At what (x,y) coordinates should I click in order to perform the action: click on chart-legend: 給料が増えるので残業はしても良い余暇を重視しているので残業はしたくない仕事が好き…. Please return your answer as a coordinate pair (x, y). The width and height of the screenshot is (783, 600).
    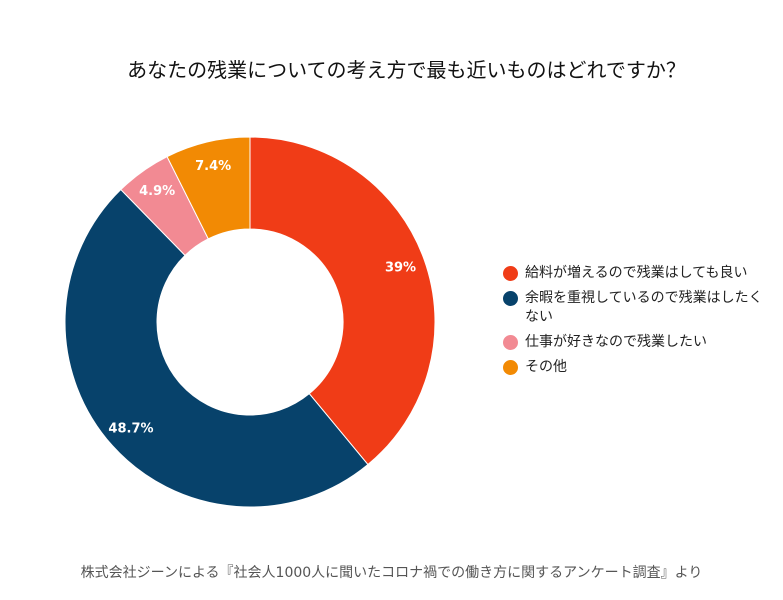
    Looking at the image, I should click on (638, 323).